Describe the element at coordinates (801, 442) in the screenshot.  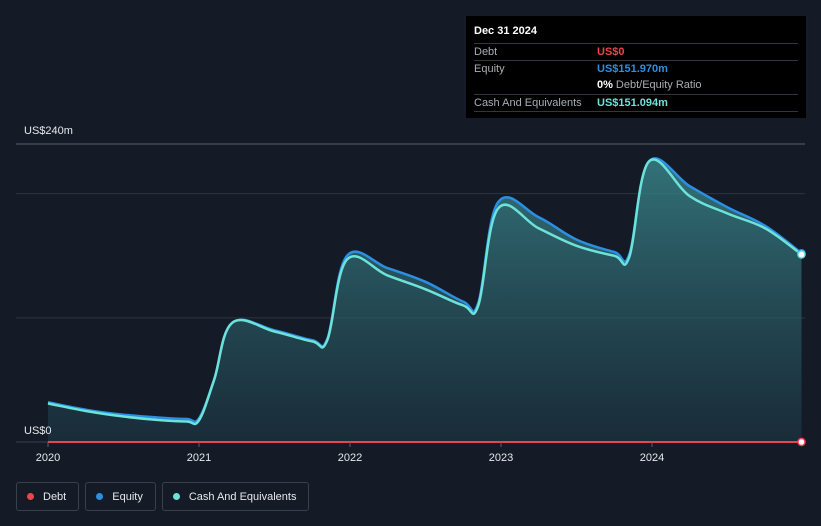
I see `debt-end-point` at that location.